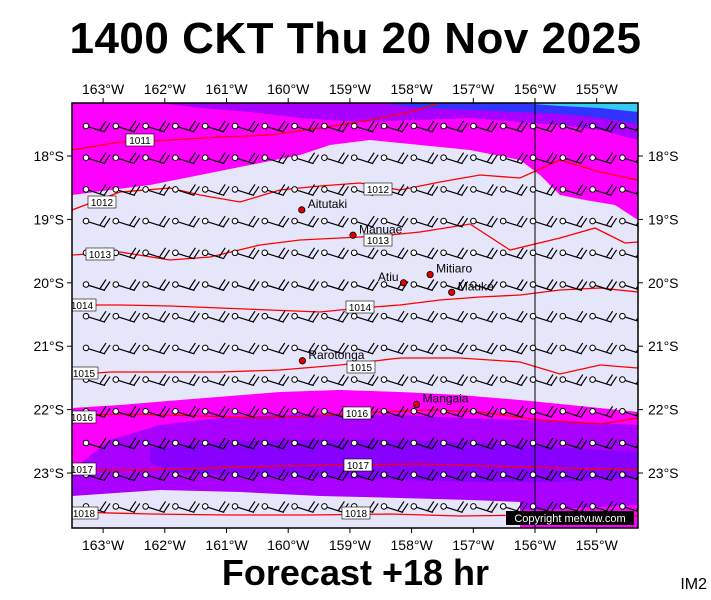 This screenshot has width=711, height=600. Describe the element at coordinates (103, 89) in the screenshot. I see `lon-label-top: 163°W` at that location.